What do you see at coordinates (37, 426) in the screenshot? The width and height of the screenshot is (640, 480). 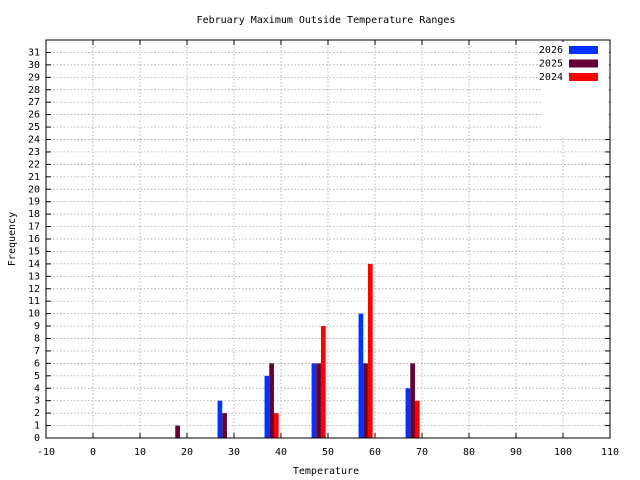 I see `y-tick-label: 1` at bounding box center [37, 426].